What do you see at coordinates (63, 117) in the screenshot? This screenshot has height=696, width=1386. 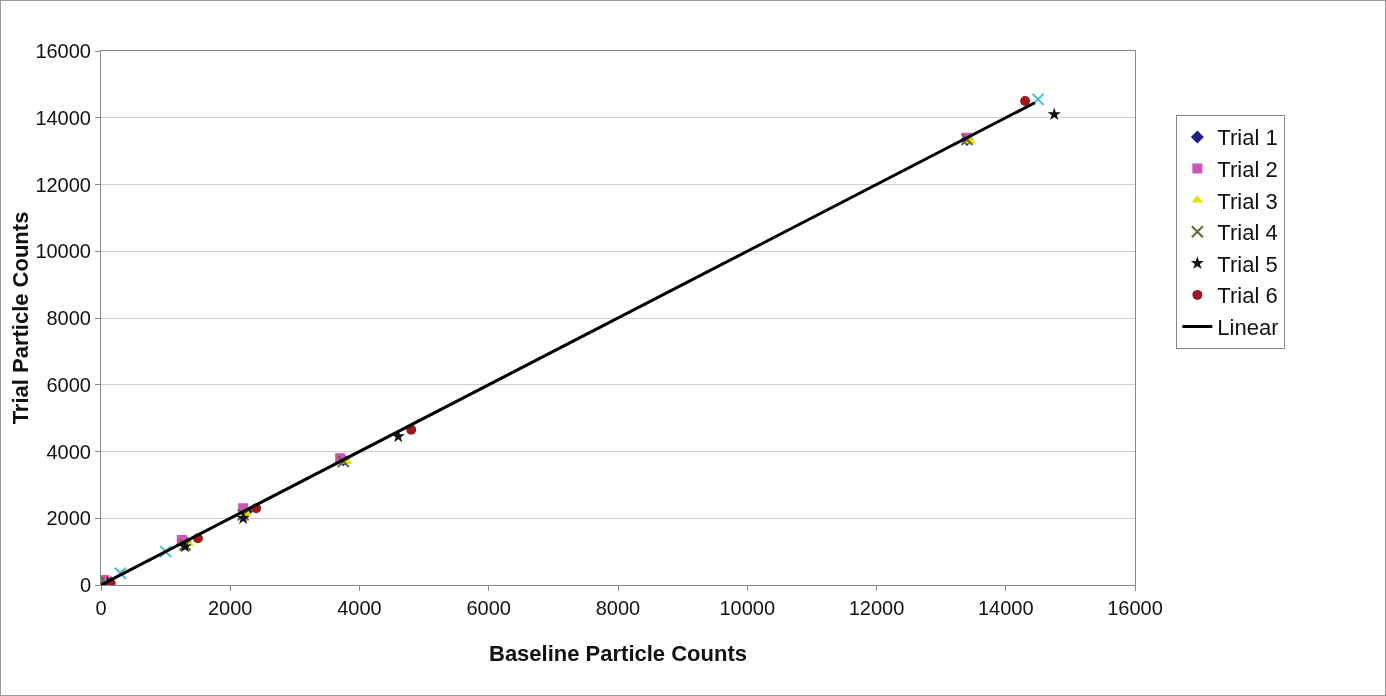 I see `y-tick-label: 14000` at bounding box center [63, 117].